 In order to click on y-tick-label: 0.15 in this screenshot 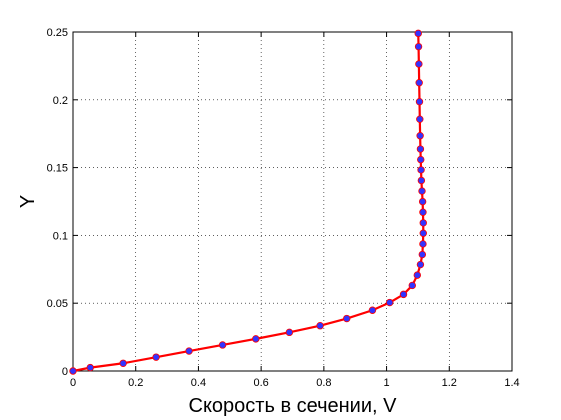, I will do `click(57, 169)`.